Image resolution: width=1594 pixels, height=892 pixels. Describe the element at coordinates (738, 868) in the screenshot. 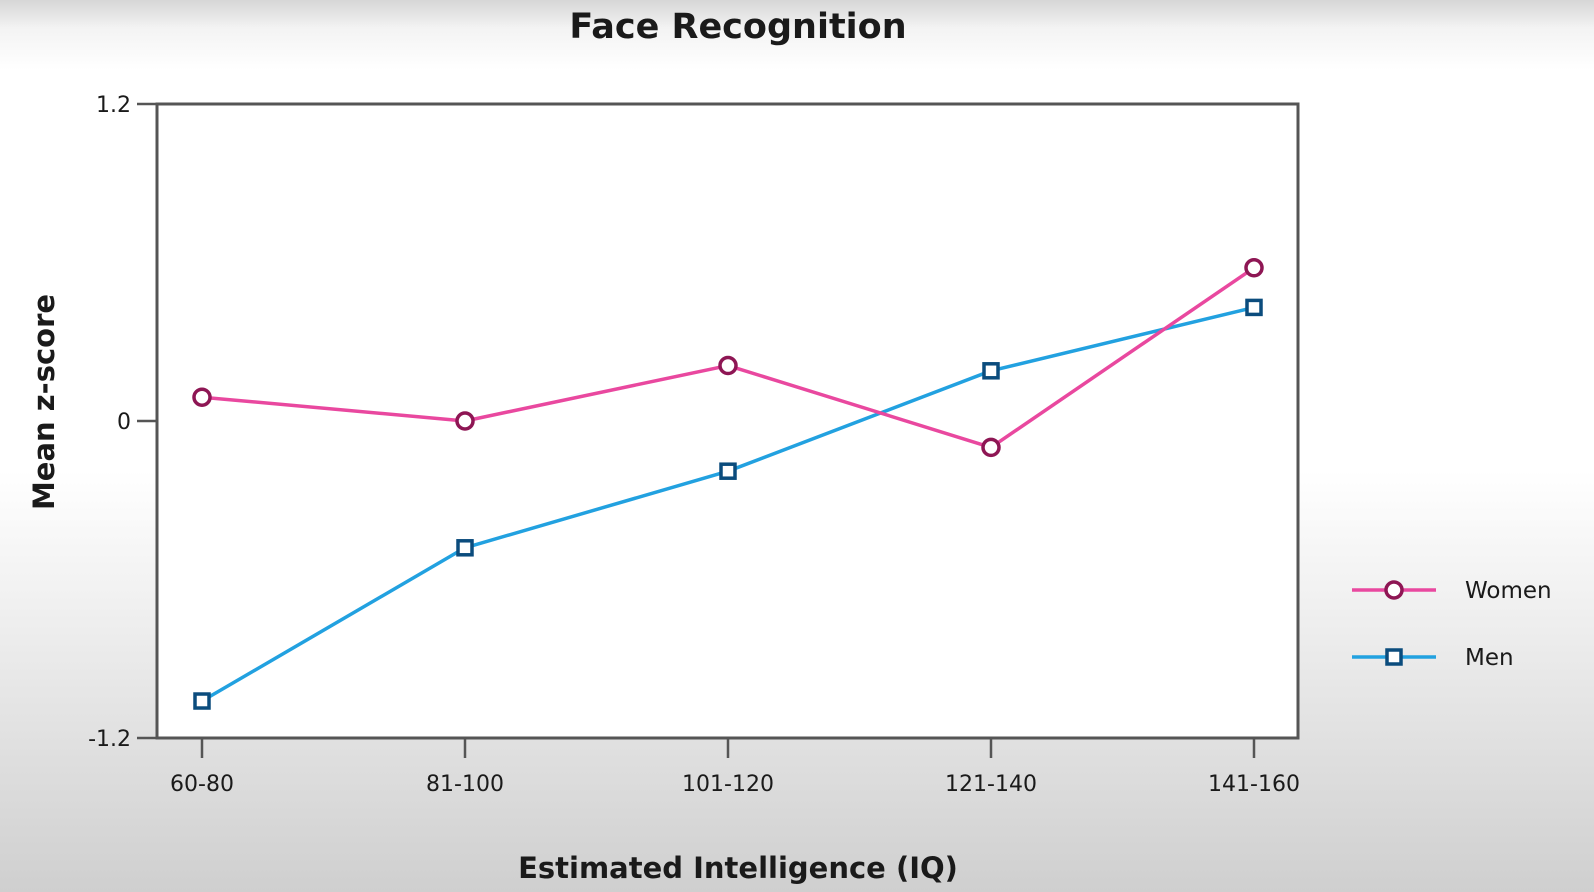

I see `x-axis-title: Estimated Intelligence (IQ)` at that location.